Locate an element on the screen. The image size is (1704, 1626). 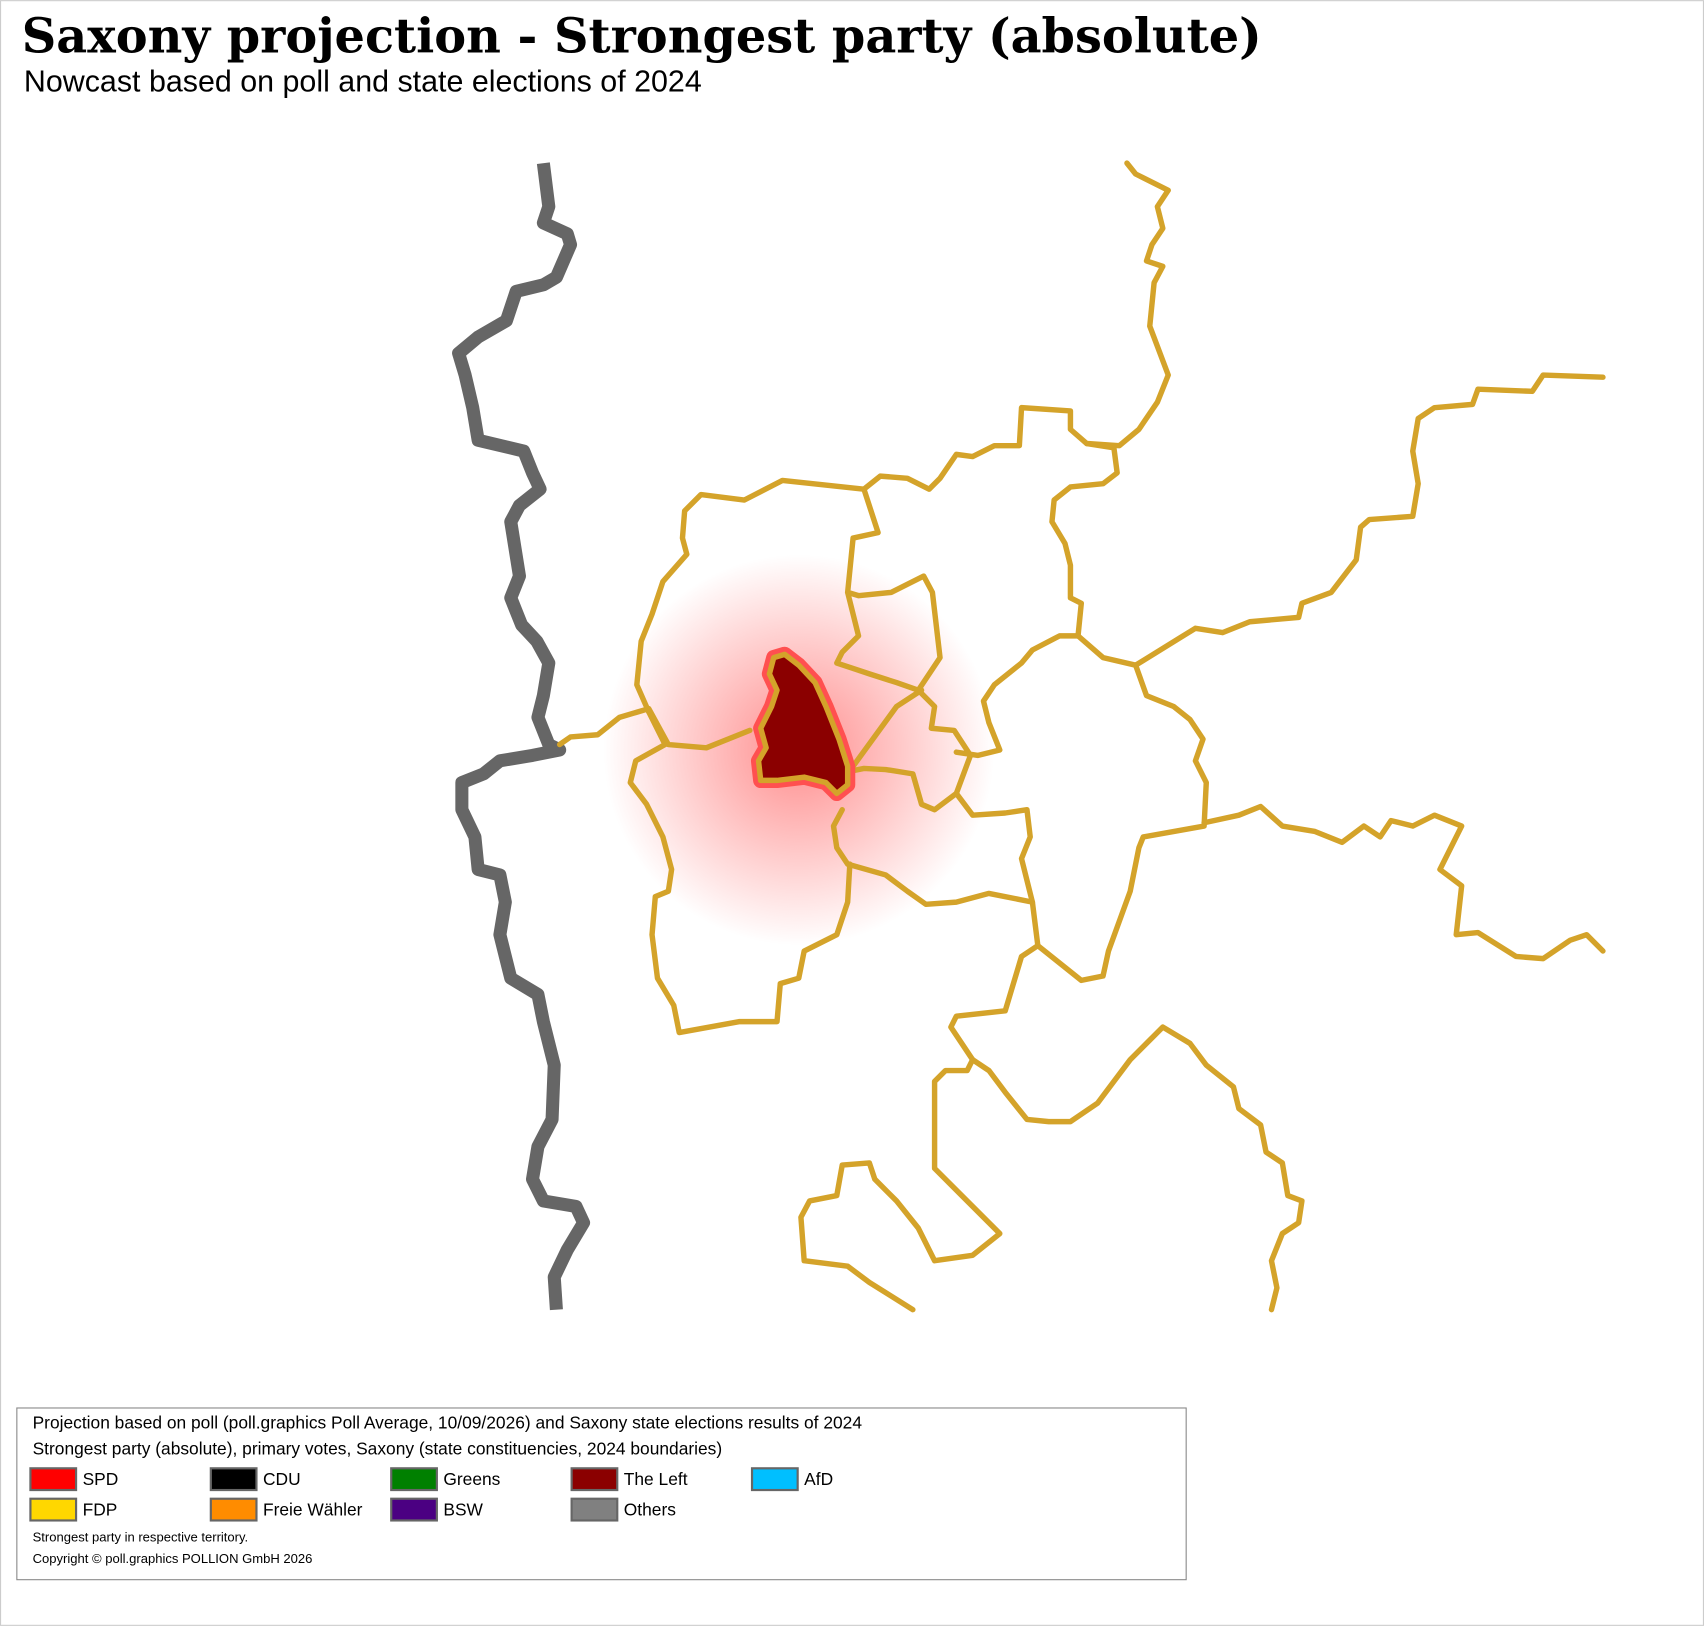
legend-box is located at coordinates (601, 1494).